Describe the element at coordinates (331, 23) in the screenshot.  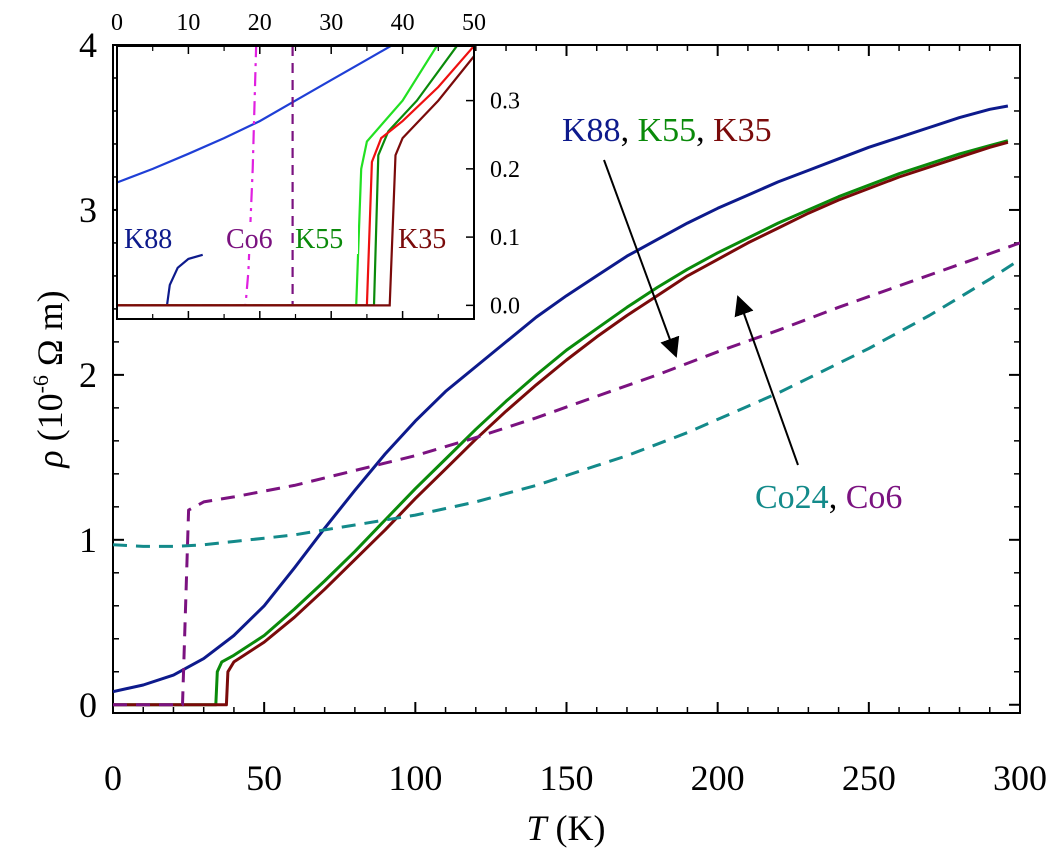
I see `inset-x-tick-label: 30` at that location.